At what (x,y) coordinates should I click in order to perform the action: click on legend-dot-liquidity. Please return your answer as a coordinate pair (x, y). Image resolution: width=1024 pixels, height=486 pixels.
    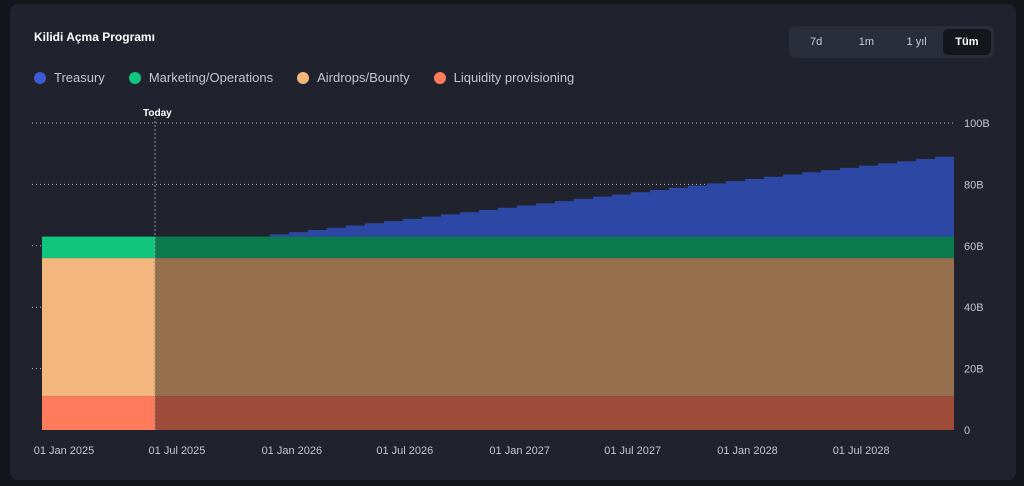
    Looking at the image, I should click on (439, 77).